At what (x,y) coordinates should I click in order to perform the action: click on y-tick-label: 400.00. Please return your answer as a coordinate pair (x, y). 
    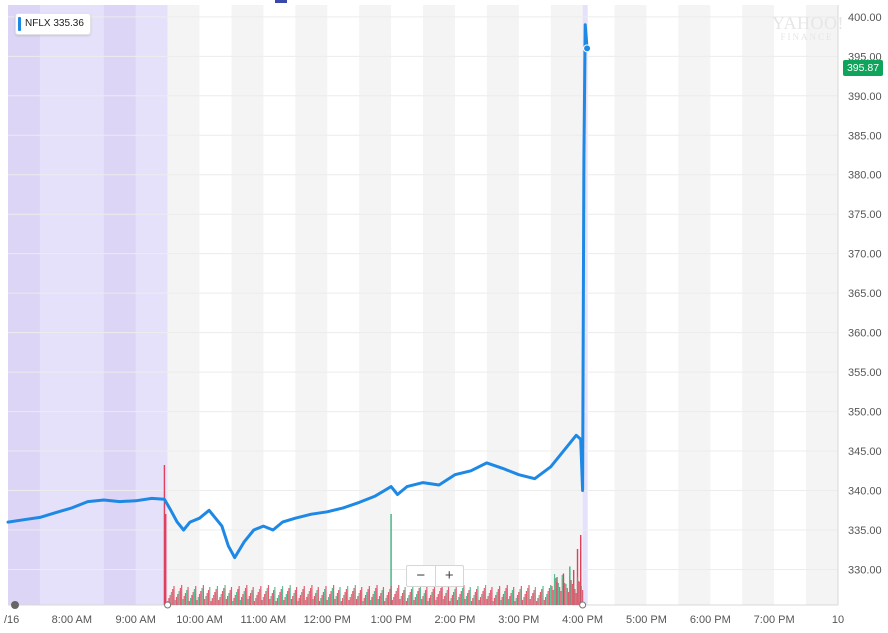
    Looking at the image, I should click on (865, 18).